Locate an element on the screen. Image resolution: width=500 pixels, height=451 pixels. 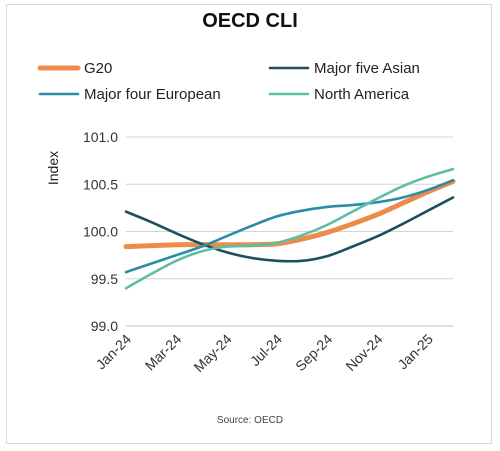
legend-label: North America is located at coordinates (362, 94).